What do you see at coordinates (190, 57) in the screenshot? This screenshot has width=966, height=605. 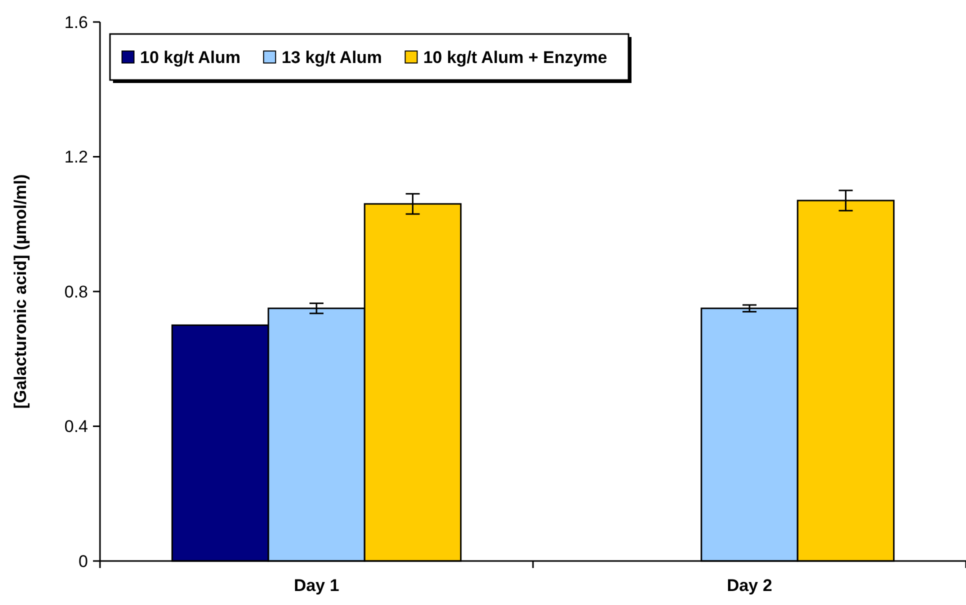 I see `legend-label: 10 kg/t Alum` at bounding box center [190, 57].